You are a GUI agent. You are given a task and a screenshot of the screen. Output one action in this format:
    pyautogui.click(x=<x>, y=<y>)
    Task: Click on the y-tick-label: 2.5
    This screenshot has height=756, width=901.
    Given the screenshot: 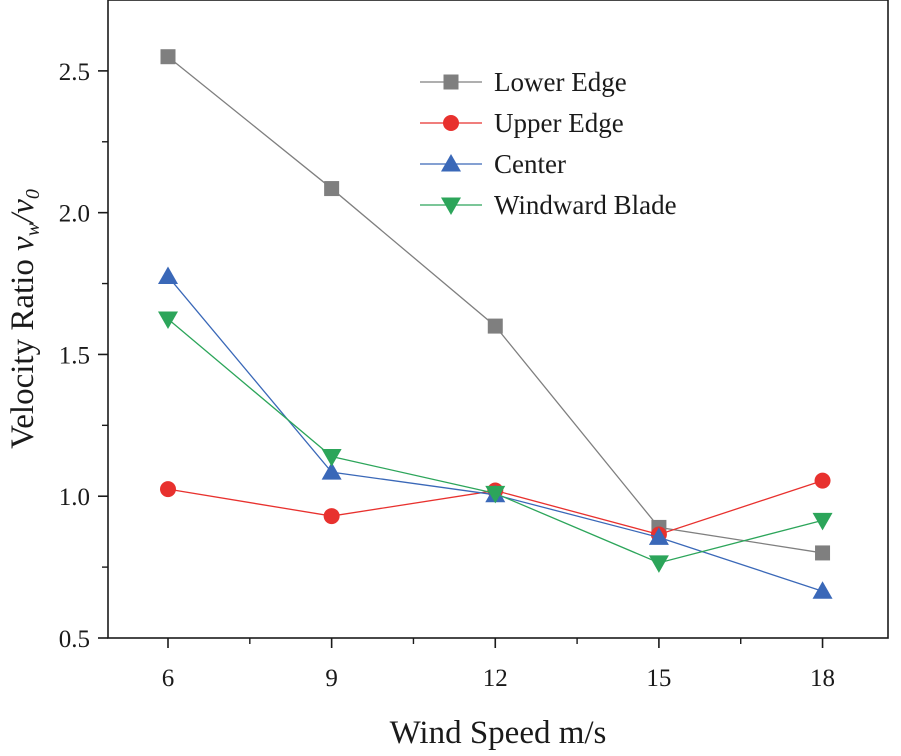 What is the action you would take?
    pyautogui.click(x=74, y=72)
    